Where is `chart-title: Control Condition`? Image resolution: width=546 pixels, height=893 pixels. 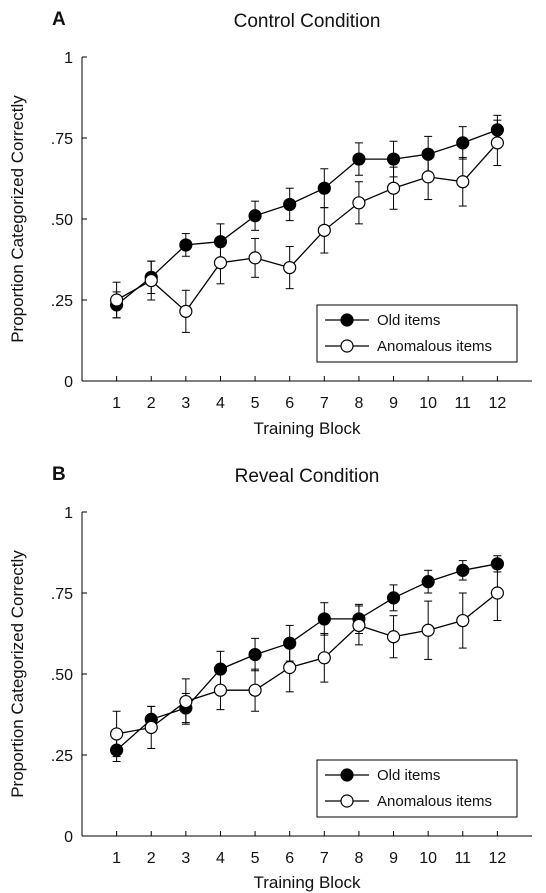
chart-title: Control Condition is located at coordinates (307, 21).